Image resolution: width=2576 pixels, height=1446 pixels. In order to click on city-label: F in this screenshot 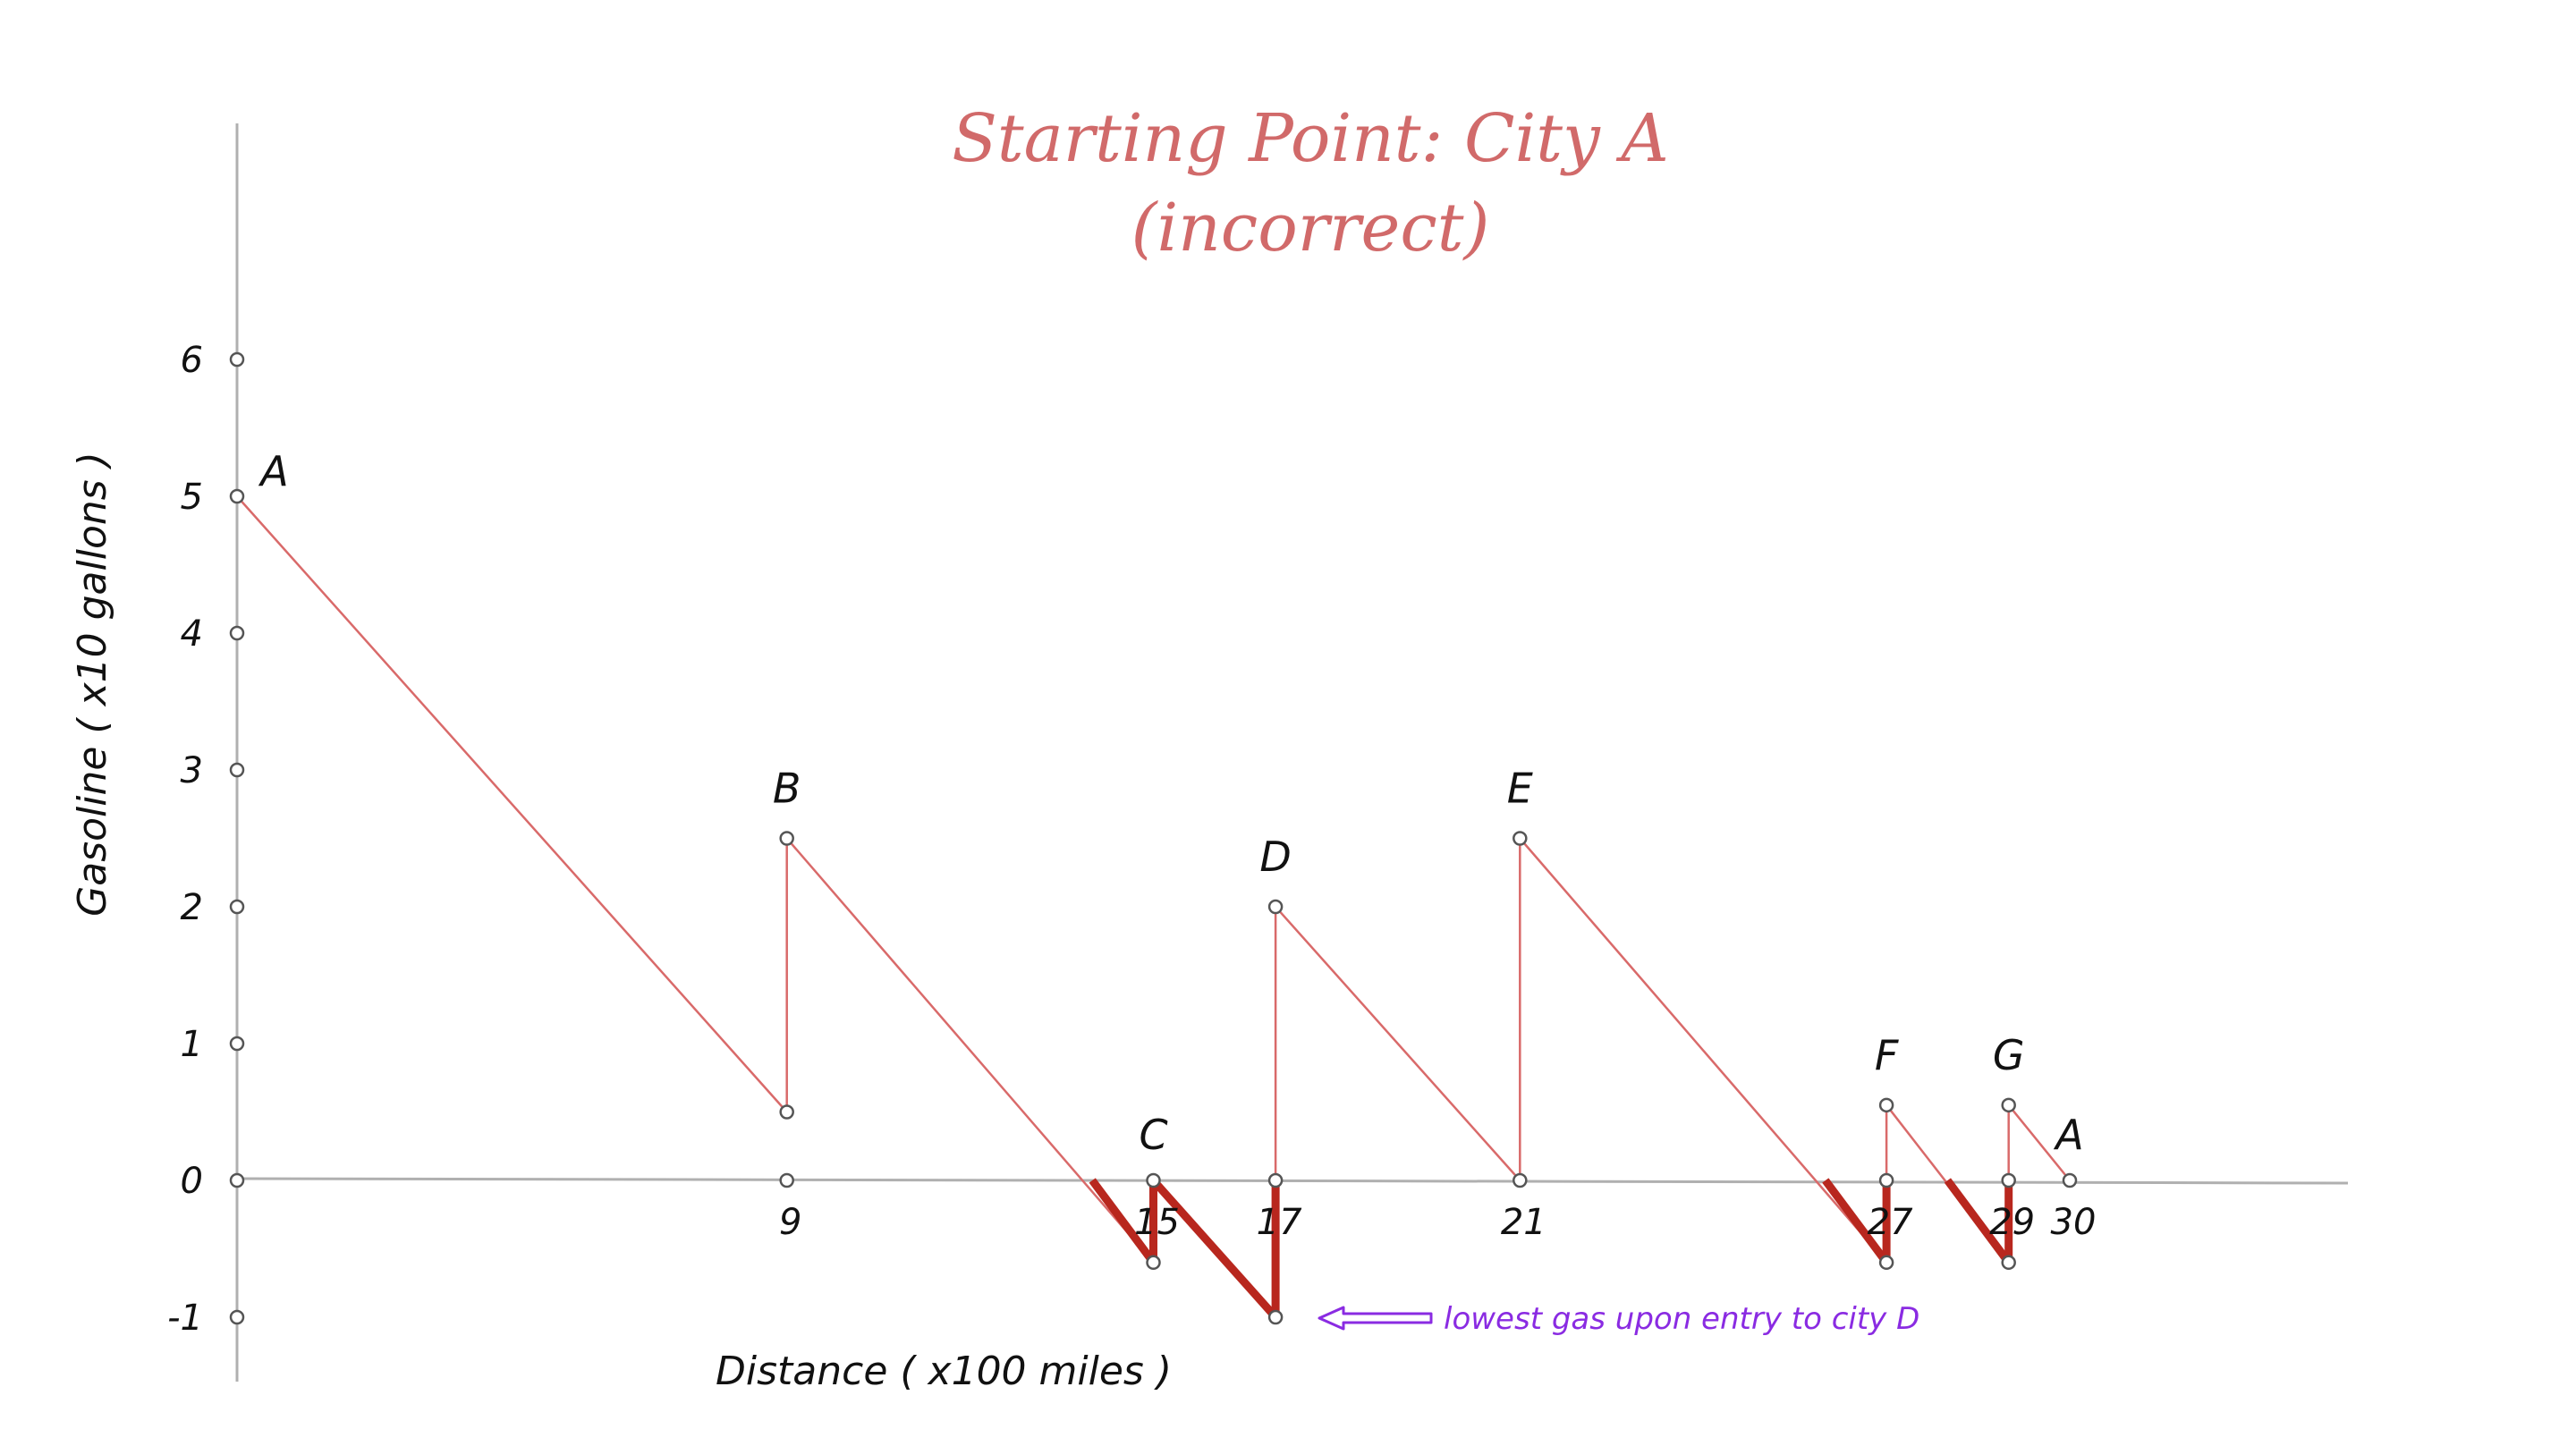, I will do `click(1887, 1055)`.